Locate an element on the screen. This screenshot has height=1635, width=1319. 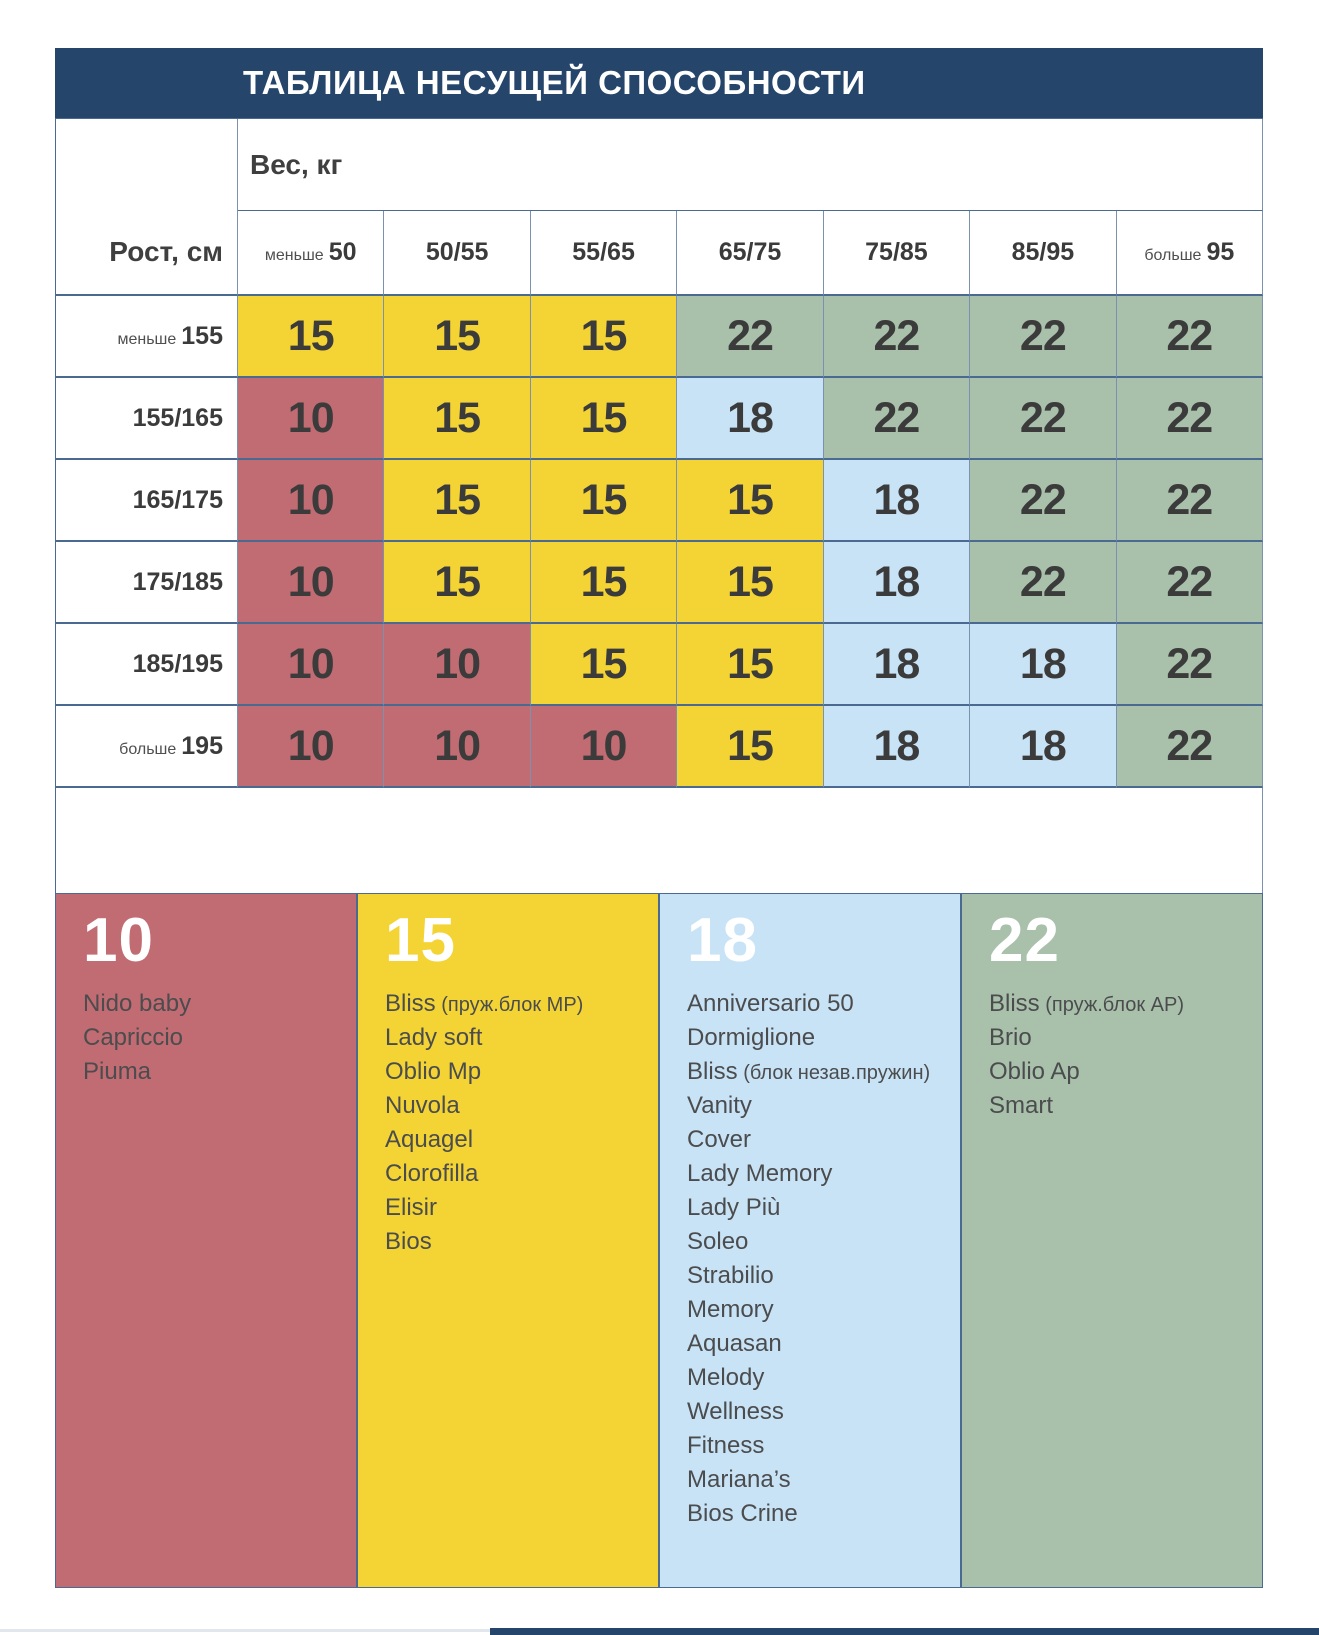
legend-item-name: Dormiglione is located at coordinates (751, 1037).